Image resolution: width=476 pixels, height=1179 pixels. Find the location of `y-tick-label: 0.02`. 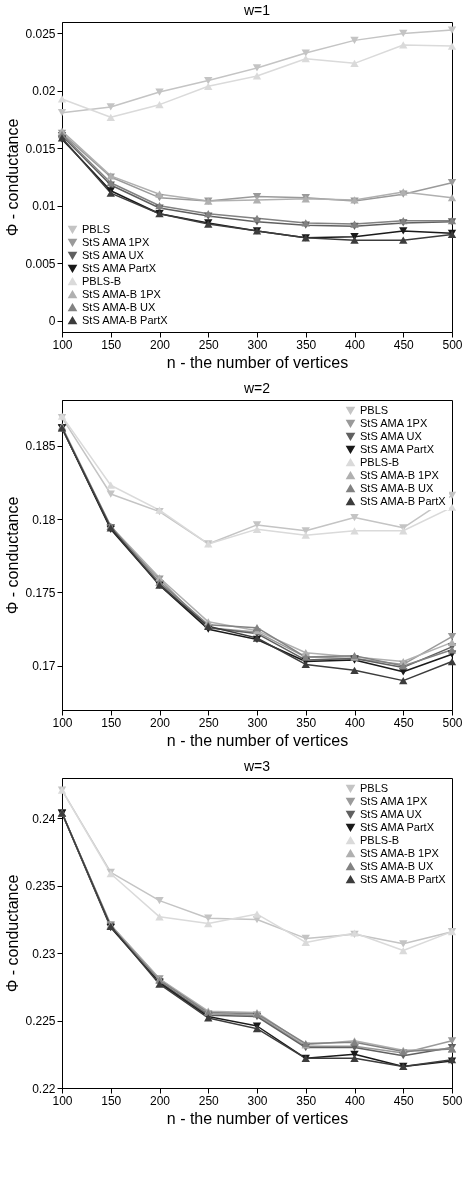

y-tick-label: 0.02 is located at coordinates (44, 91).